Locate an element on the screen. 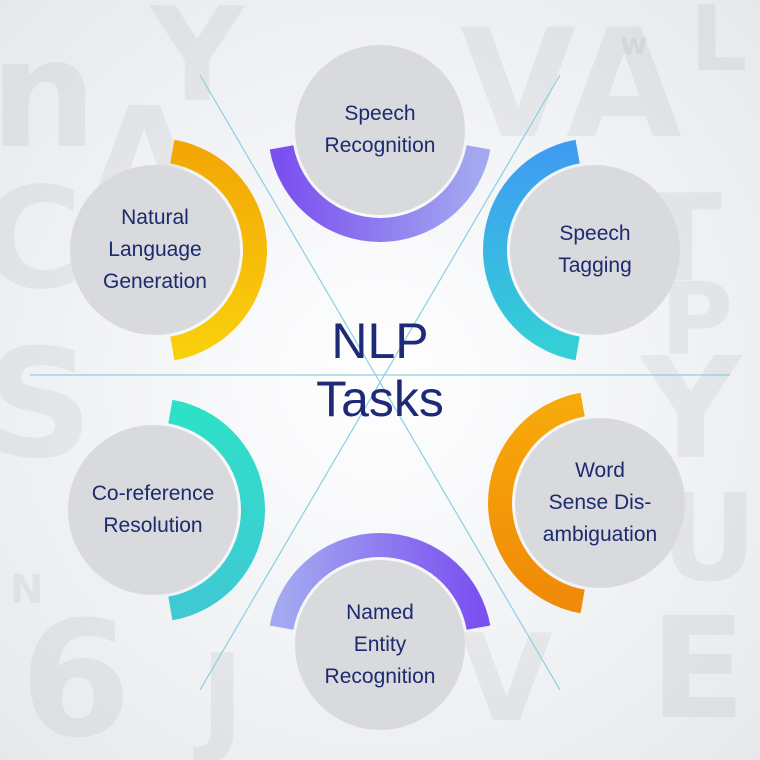 The image size is (760, 760). ring-arc-word-sense-disambiguation is located at coordinates (536, 503).